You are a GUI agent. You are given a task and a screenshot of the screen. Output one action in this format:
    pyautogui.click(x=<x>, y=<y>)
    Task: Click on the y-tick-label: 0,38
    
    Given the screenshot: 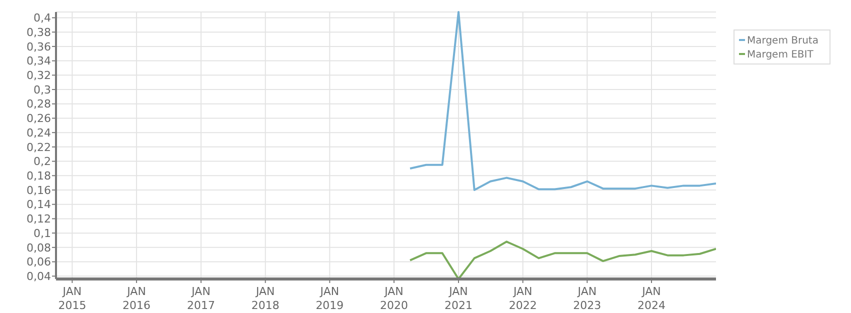 What is the action you would take?
    pyautogui.click(x=38, y=32)
    